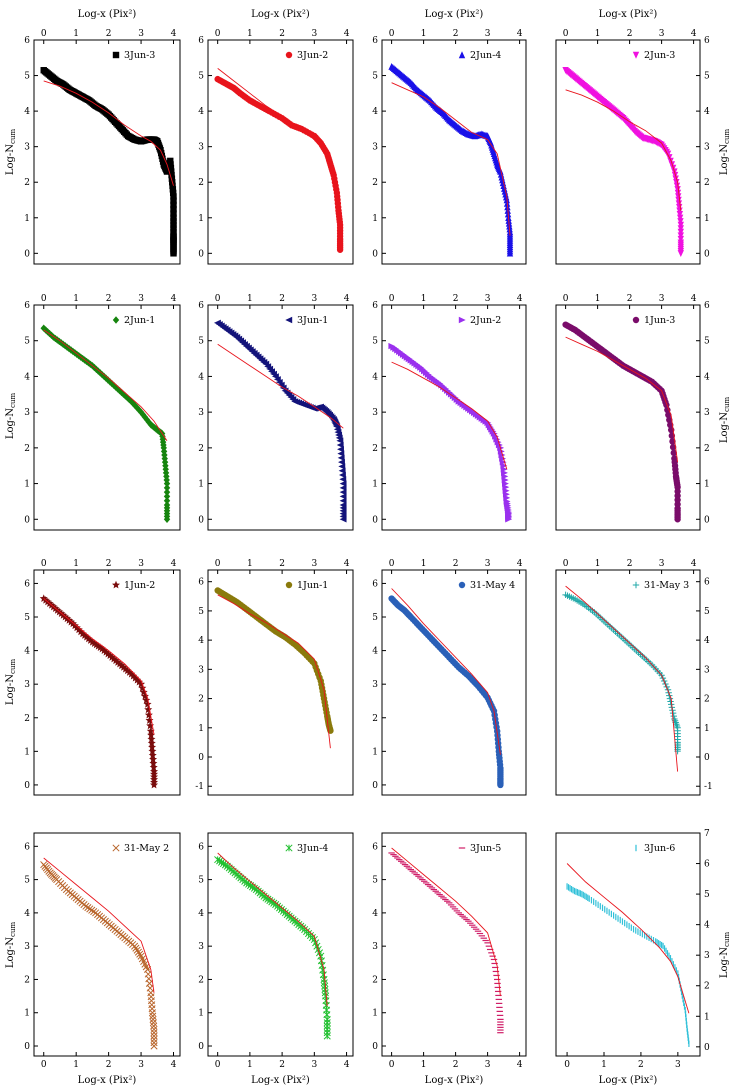 Image resolution: width=743 pixels, height=1090 pixels. I want to click on chart-panel: 0 1 2 3 4 0 1 2 3 4 5 6 3Jun-2, so click(276, 147).